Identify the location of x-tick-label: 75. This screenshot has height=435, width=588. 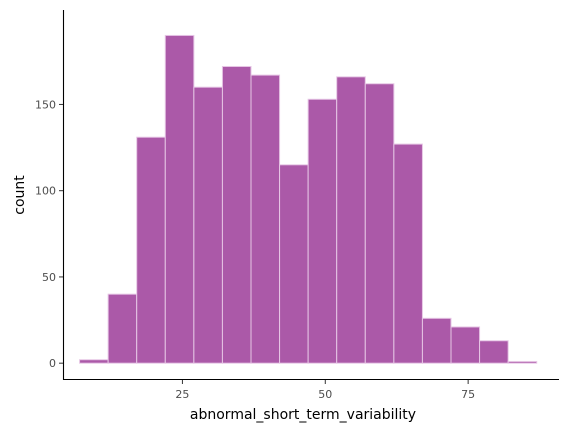
(468, 394).